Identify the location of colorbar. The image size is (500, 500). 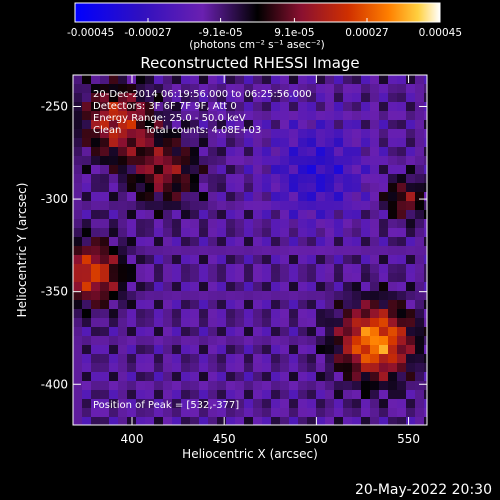
(257, 12).